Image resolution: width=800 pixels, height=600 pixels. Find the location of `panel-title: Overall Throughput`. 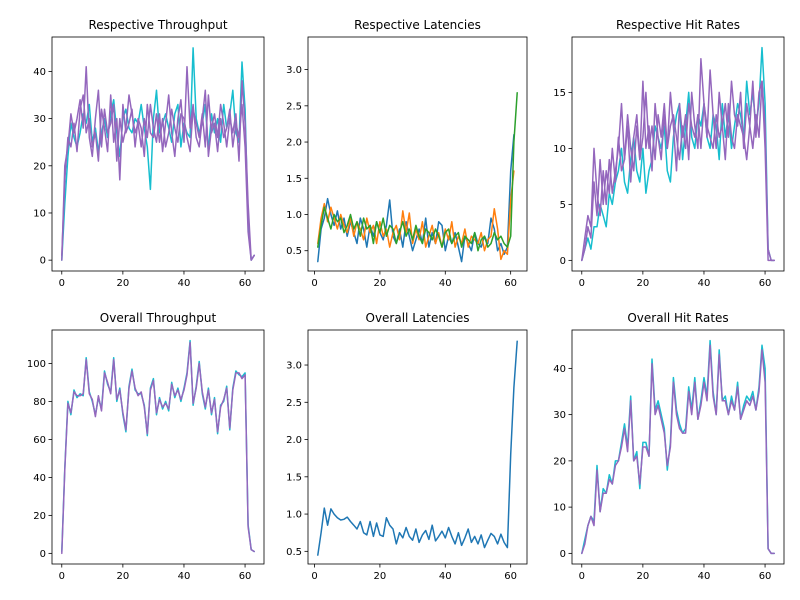

panel-title: Overall Throughput is located at coordinates (158, 318).